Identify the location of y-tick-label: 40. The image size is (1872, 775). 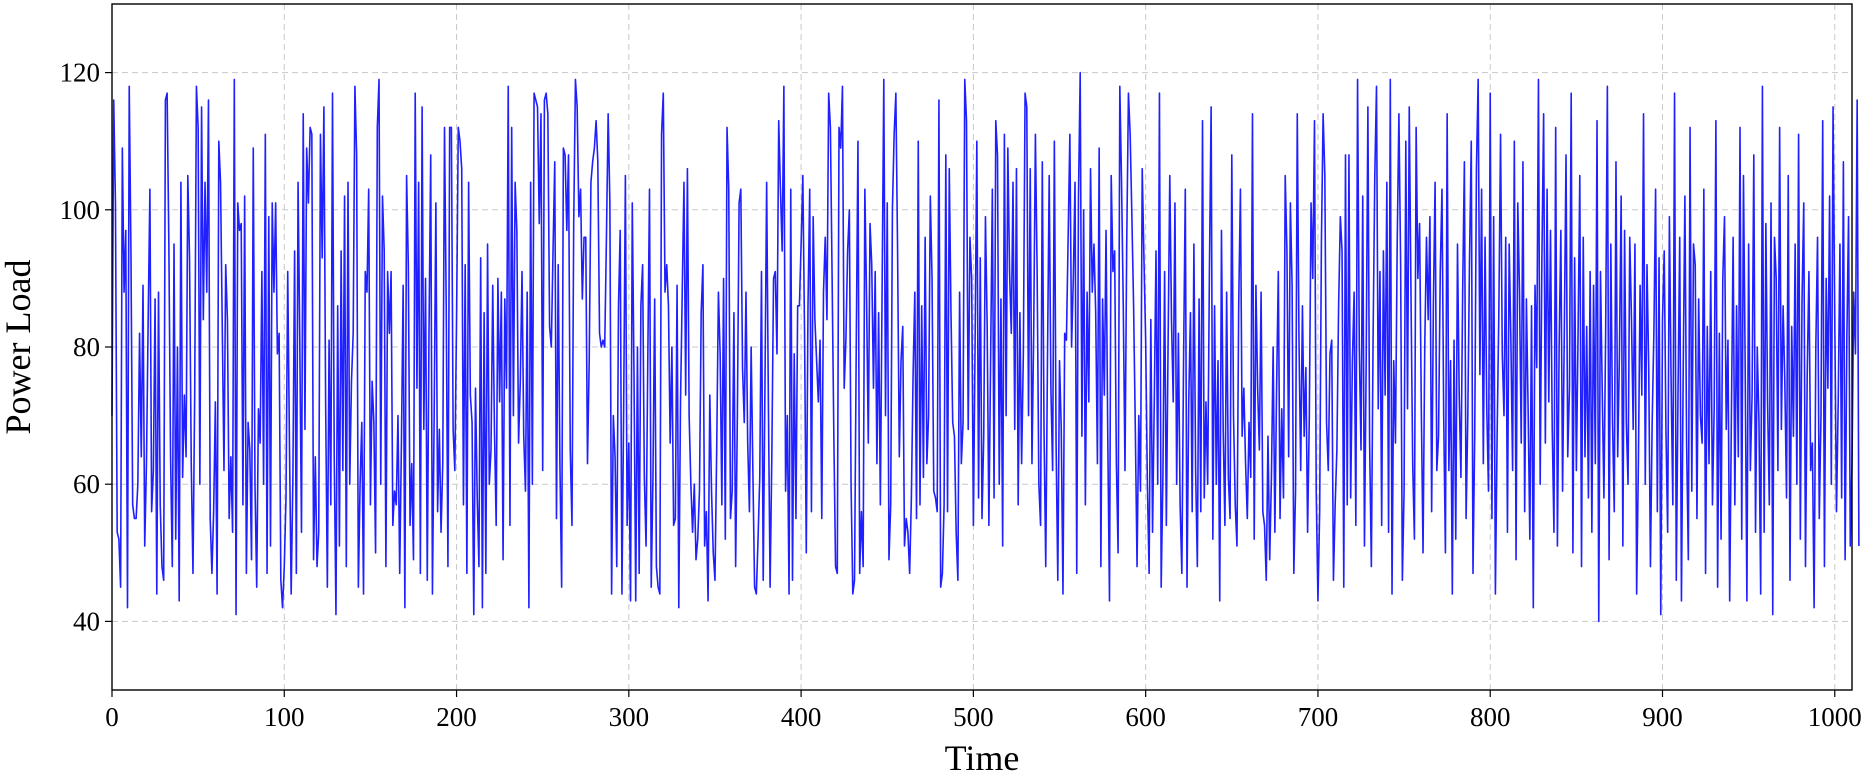
(86, 621).